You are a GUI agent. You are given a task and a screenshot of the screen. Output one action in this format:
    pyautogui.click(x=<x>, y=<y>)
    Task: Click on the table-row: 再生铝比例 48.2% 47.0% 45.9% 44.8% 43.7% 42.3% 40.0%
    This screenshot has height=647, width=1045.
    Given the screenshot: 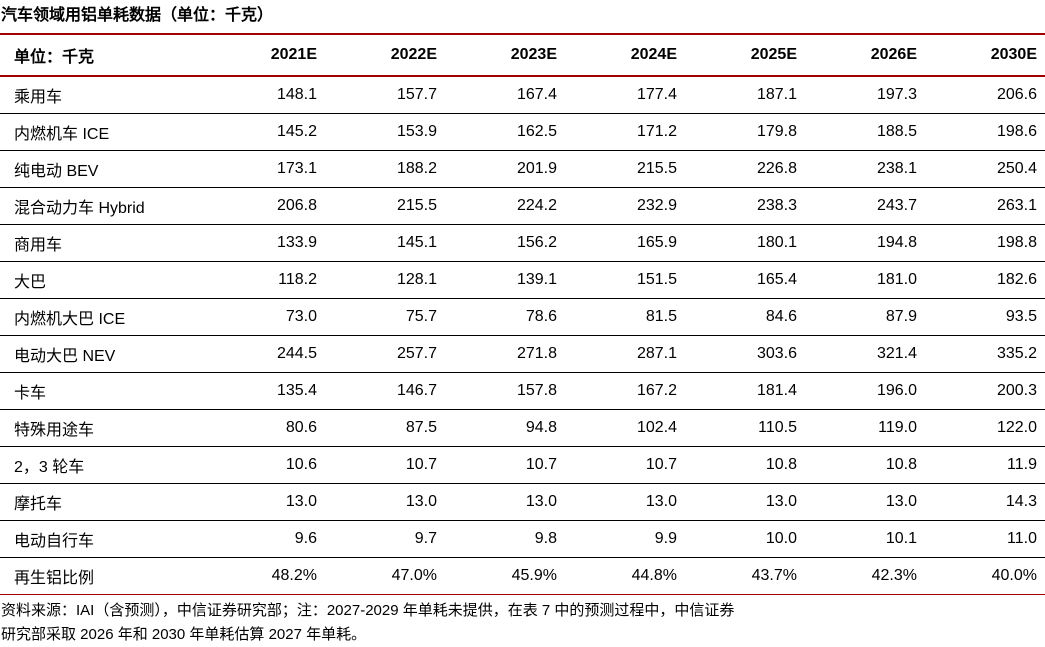 What is the action you would take?
    pyautogui.click(x=522, y=576)
    